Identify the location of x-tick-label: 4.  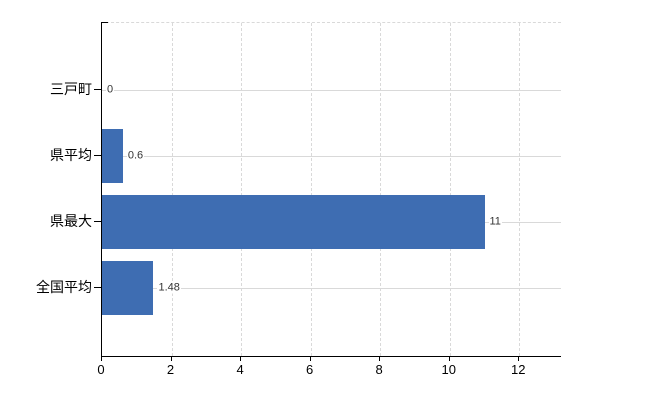
(240, 369).